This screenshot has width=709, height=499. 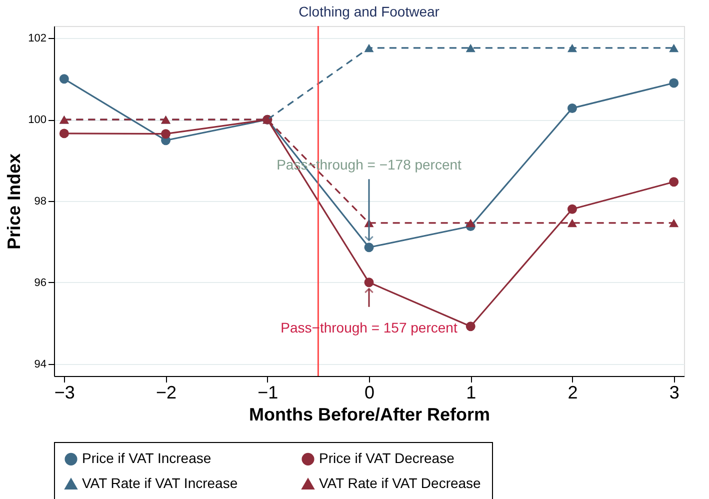 What do you see at coordinates (14, 201) in the screenshot?
I see `y-axis-title: Price Index` at bounding box center [14, 201].